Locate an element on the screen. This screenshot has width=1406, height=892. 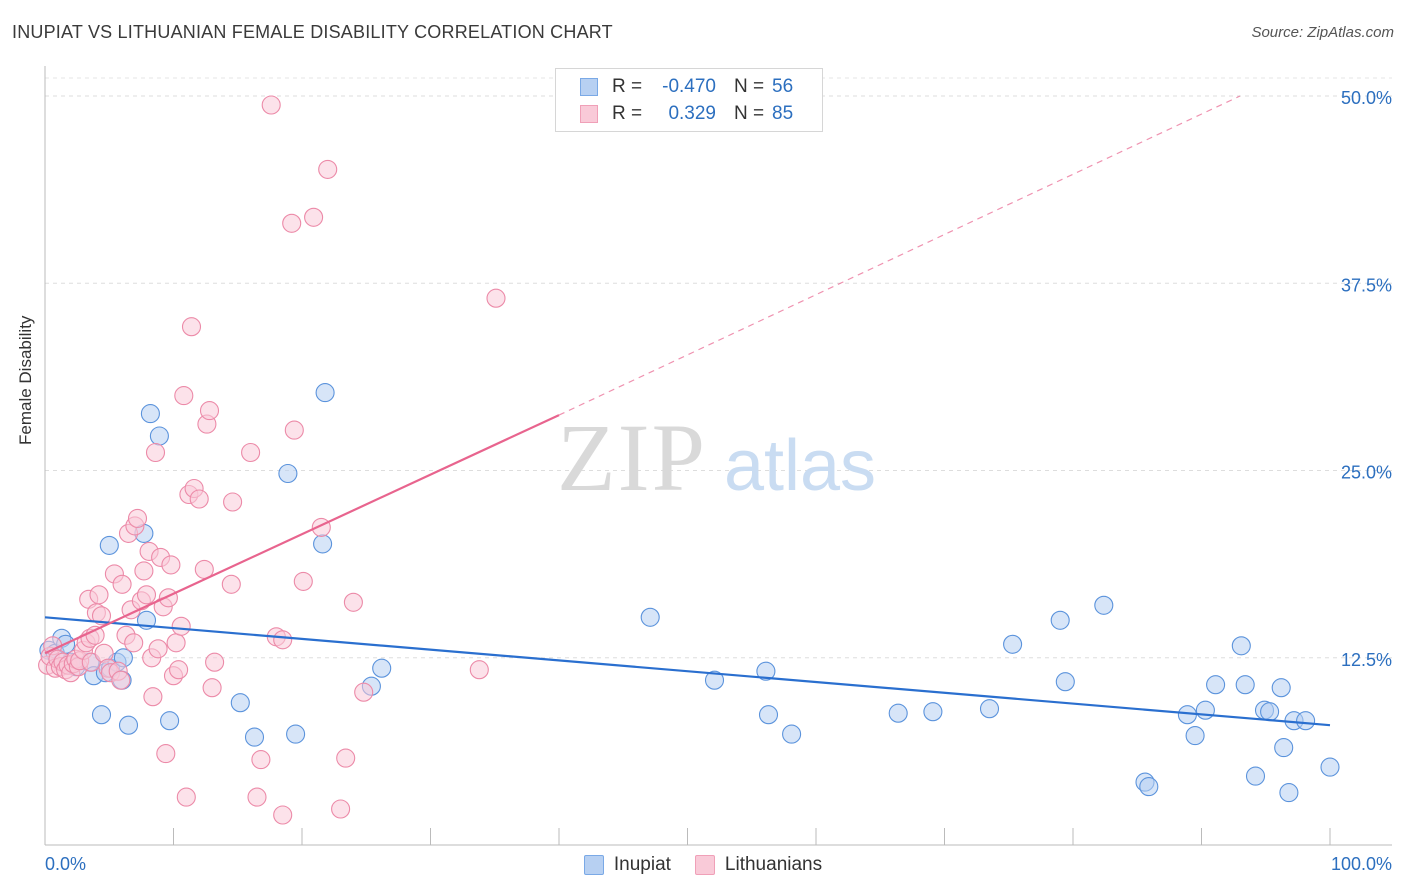
x-tick-label-max: 100.0% is located at coordinates (1361, 864).